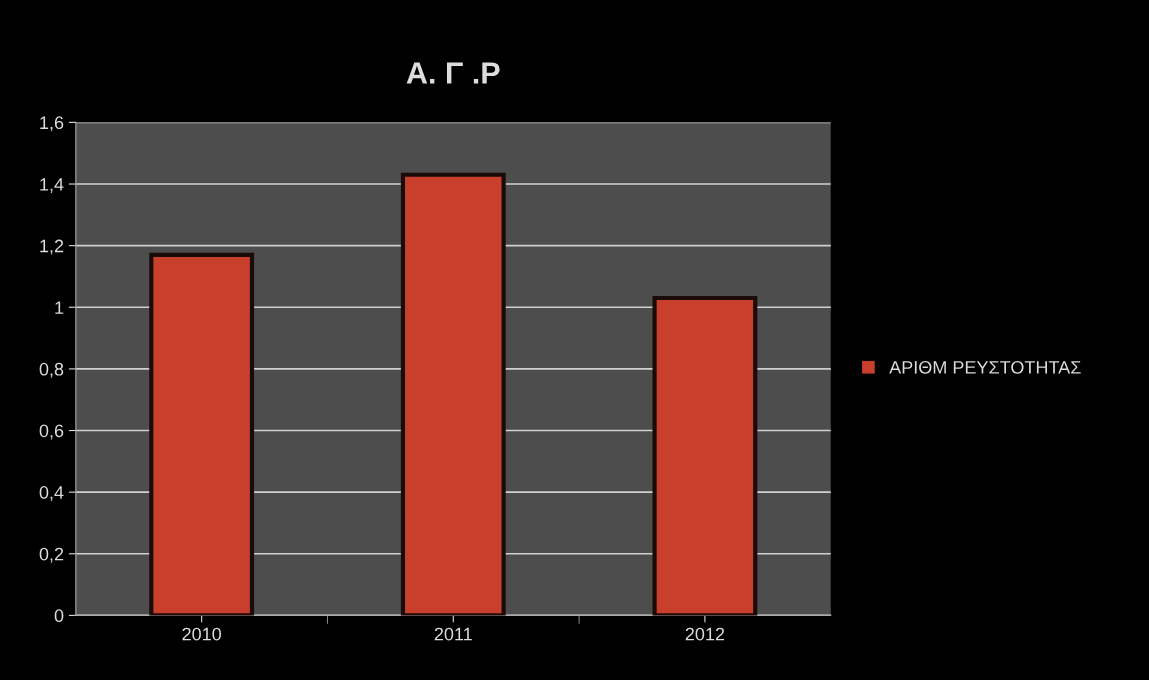 This screenshot has height=680, width=1149. What do you see at coordinates (59, 616) in the screenshot?
I see `y-tick-label: 0` at bounding box center [59, 616].